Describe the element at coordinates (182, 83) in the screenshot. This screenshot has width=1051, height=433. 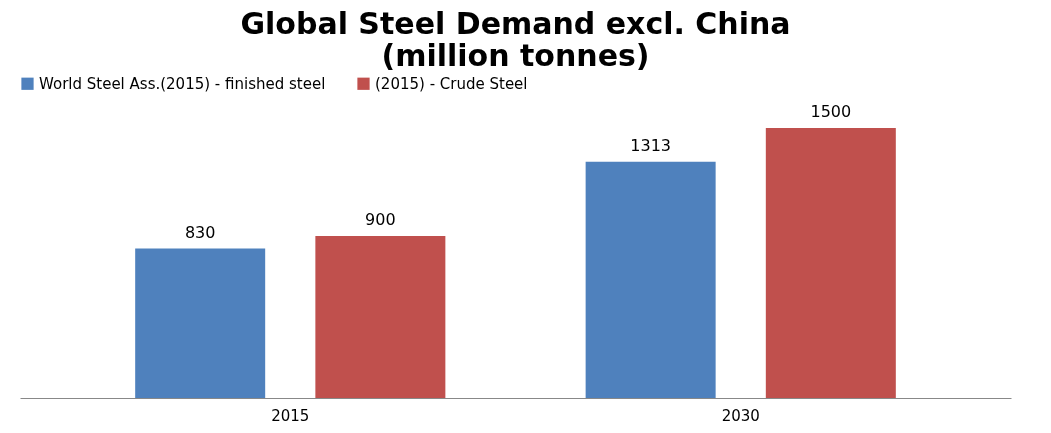
I see `legend-label: World Steel Ass.(2015) - finished steel` at that location.